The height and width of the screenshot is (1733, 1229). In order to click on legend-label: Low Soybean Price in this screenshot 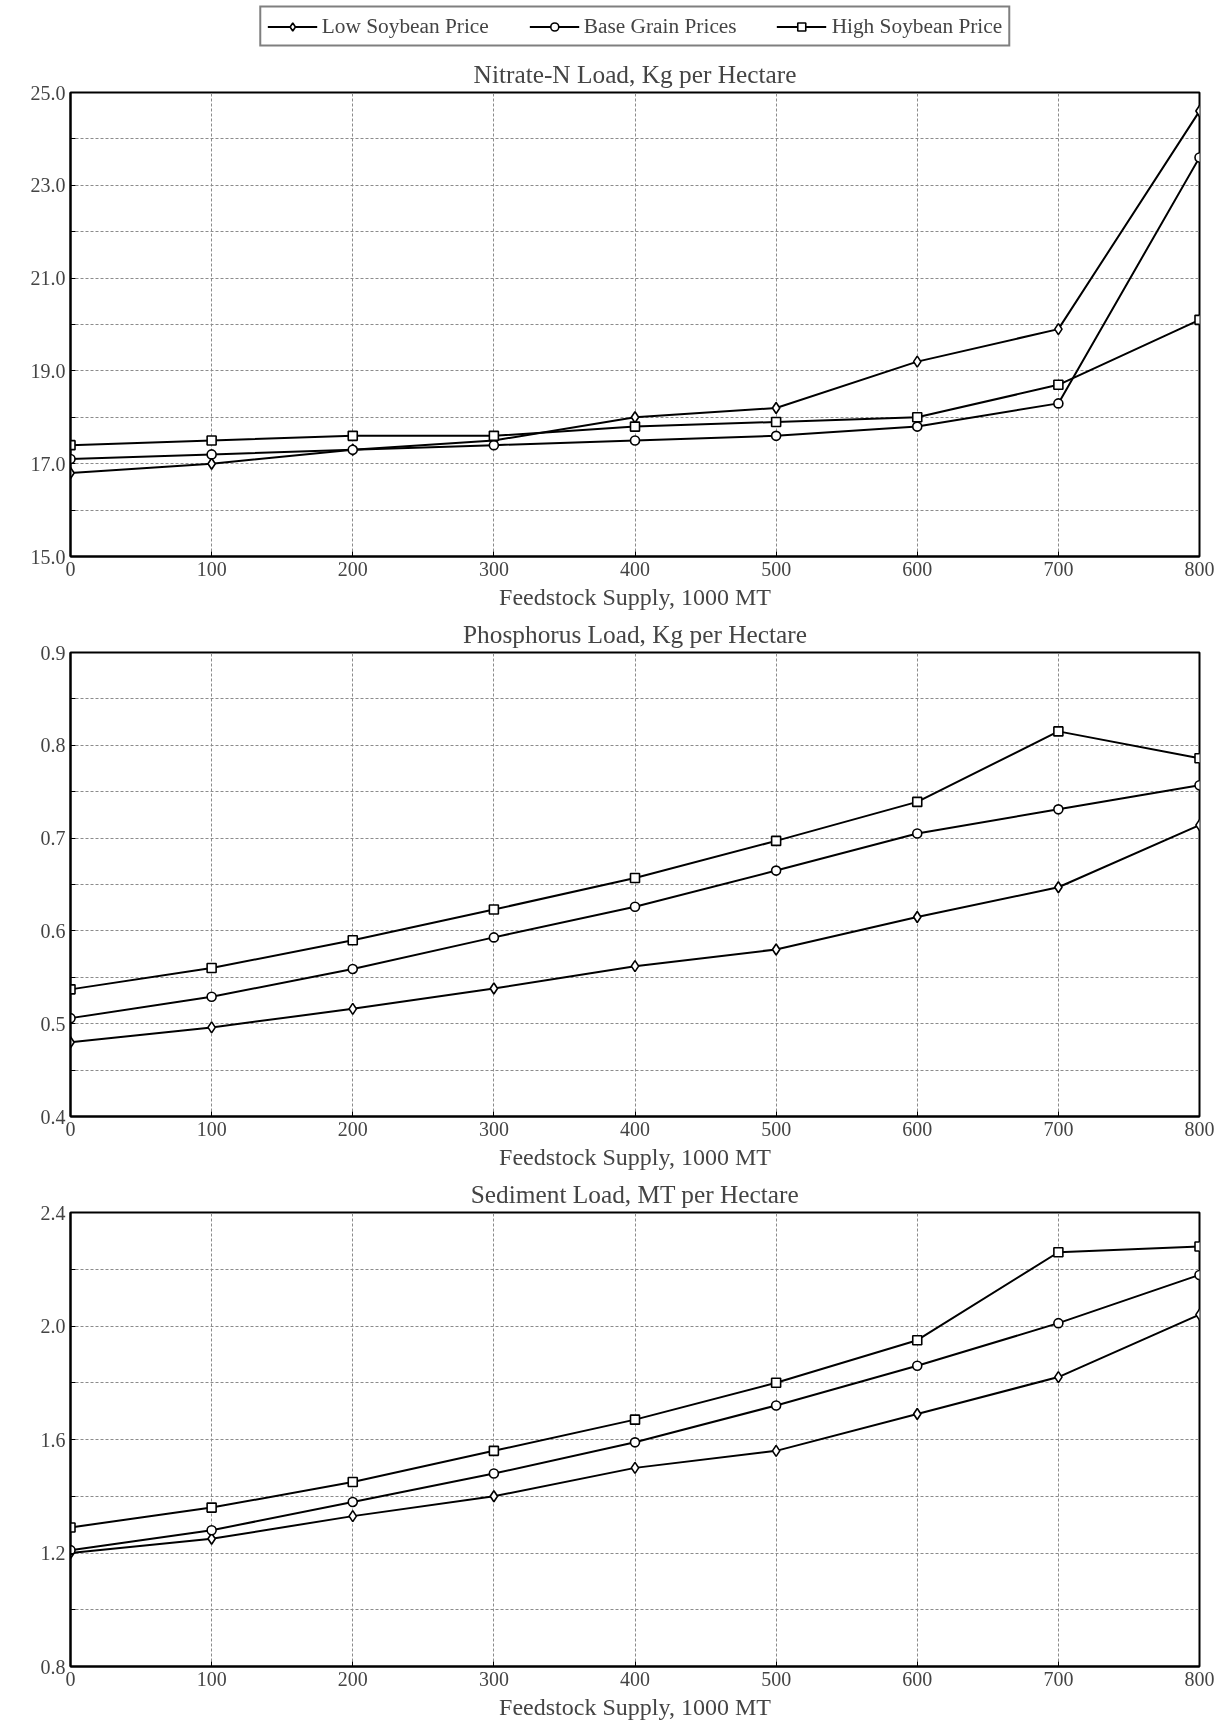, I will do `click(405, 26)`.